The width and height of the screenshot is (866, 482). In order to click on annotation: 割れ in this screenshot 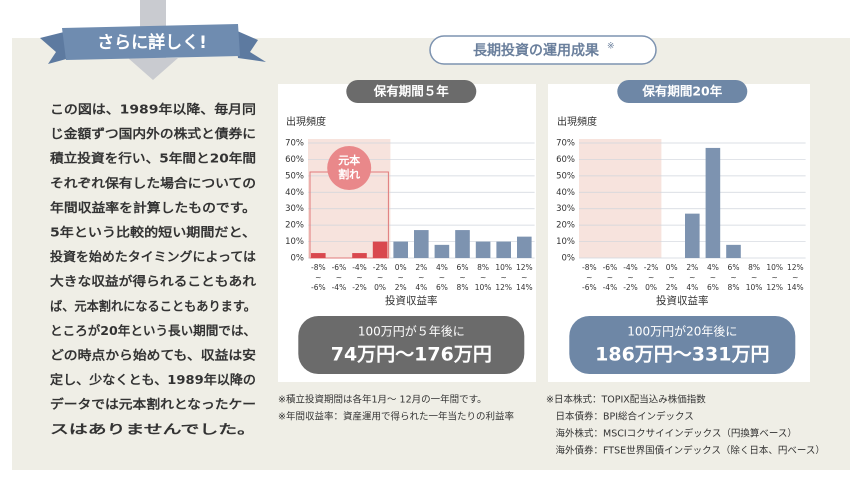, I will do `click(349, 174)`.